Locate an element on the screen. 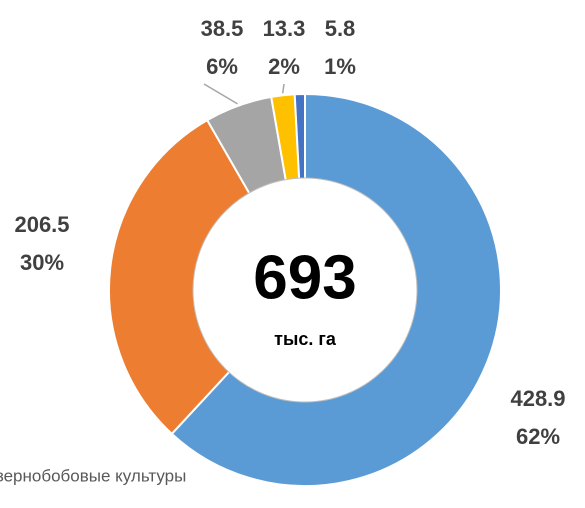  center-value: 693 is located at coordinates (304, 277).